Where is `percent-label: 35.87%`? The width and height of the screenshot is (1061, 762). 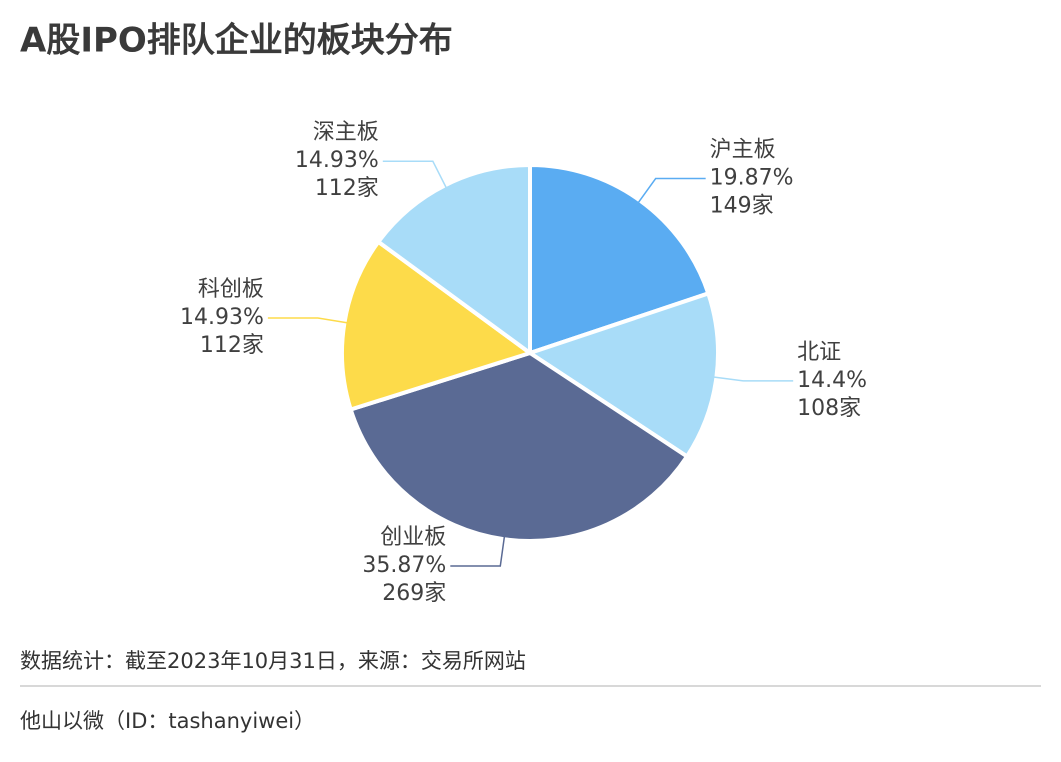 percent-label: 35.87% is located at coordinates (404, 565).